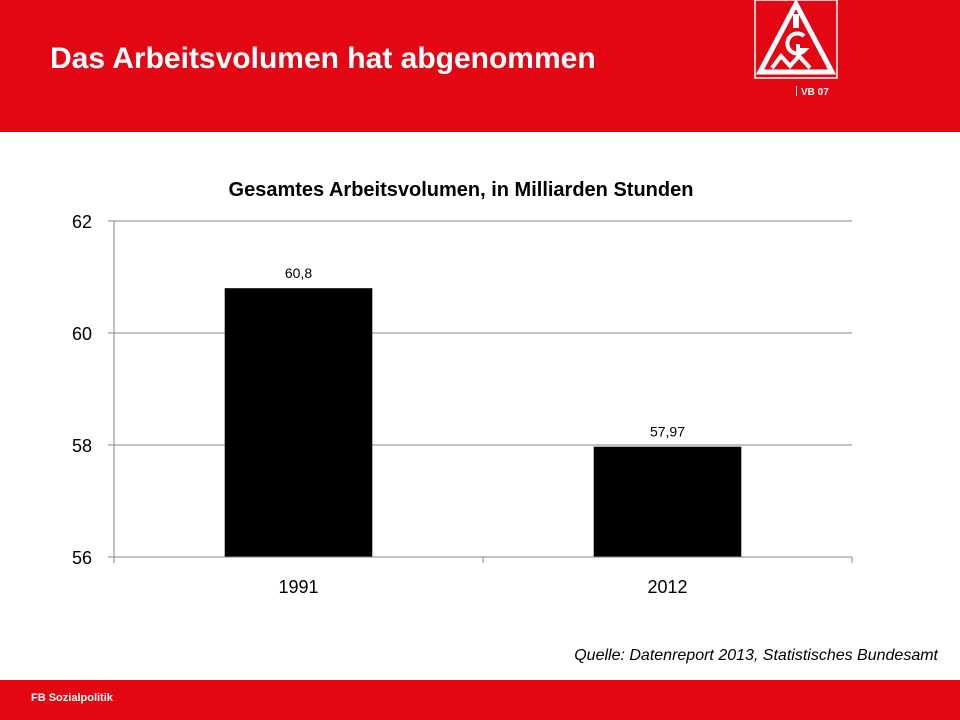 The width and height of the screenshot is (960, 720). What do you see at coordinates (812, 92) in the screenshot?
I see `logo-tag: VB 07` at bounding box center [812, 92].